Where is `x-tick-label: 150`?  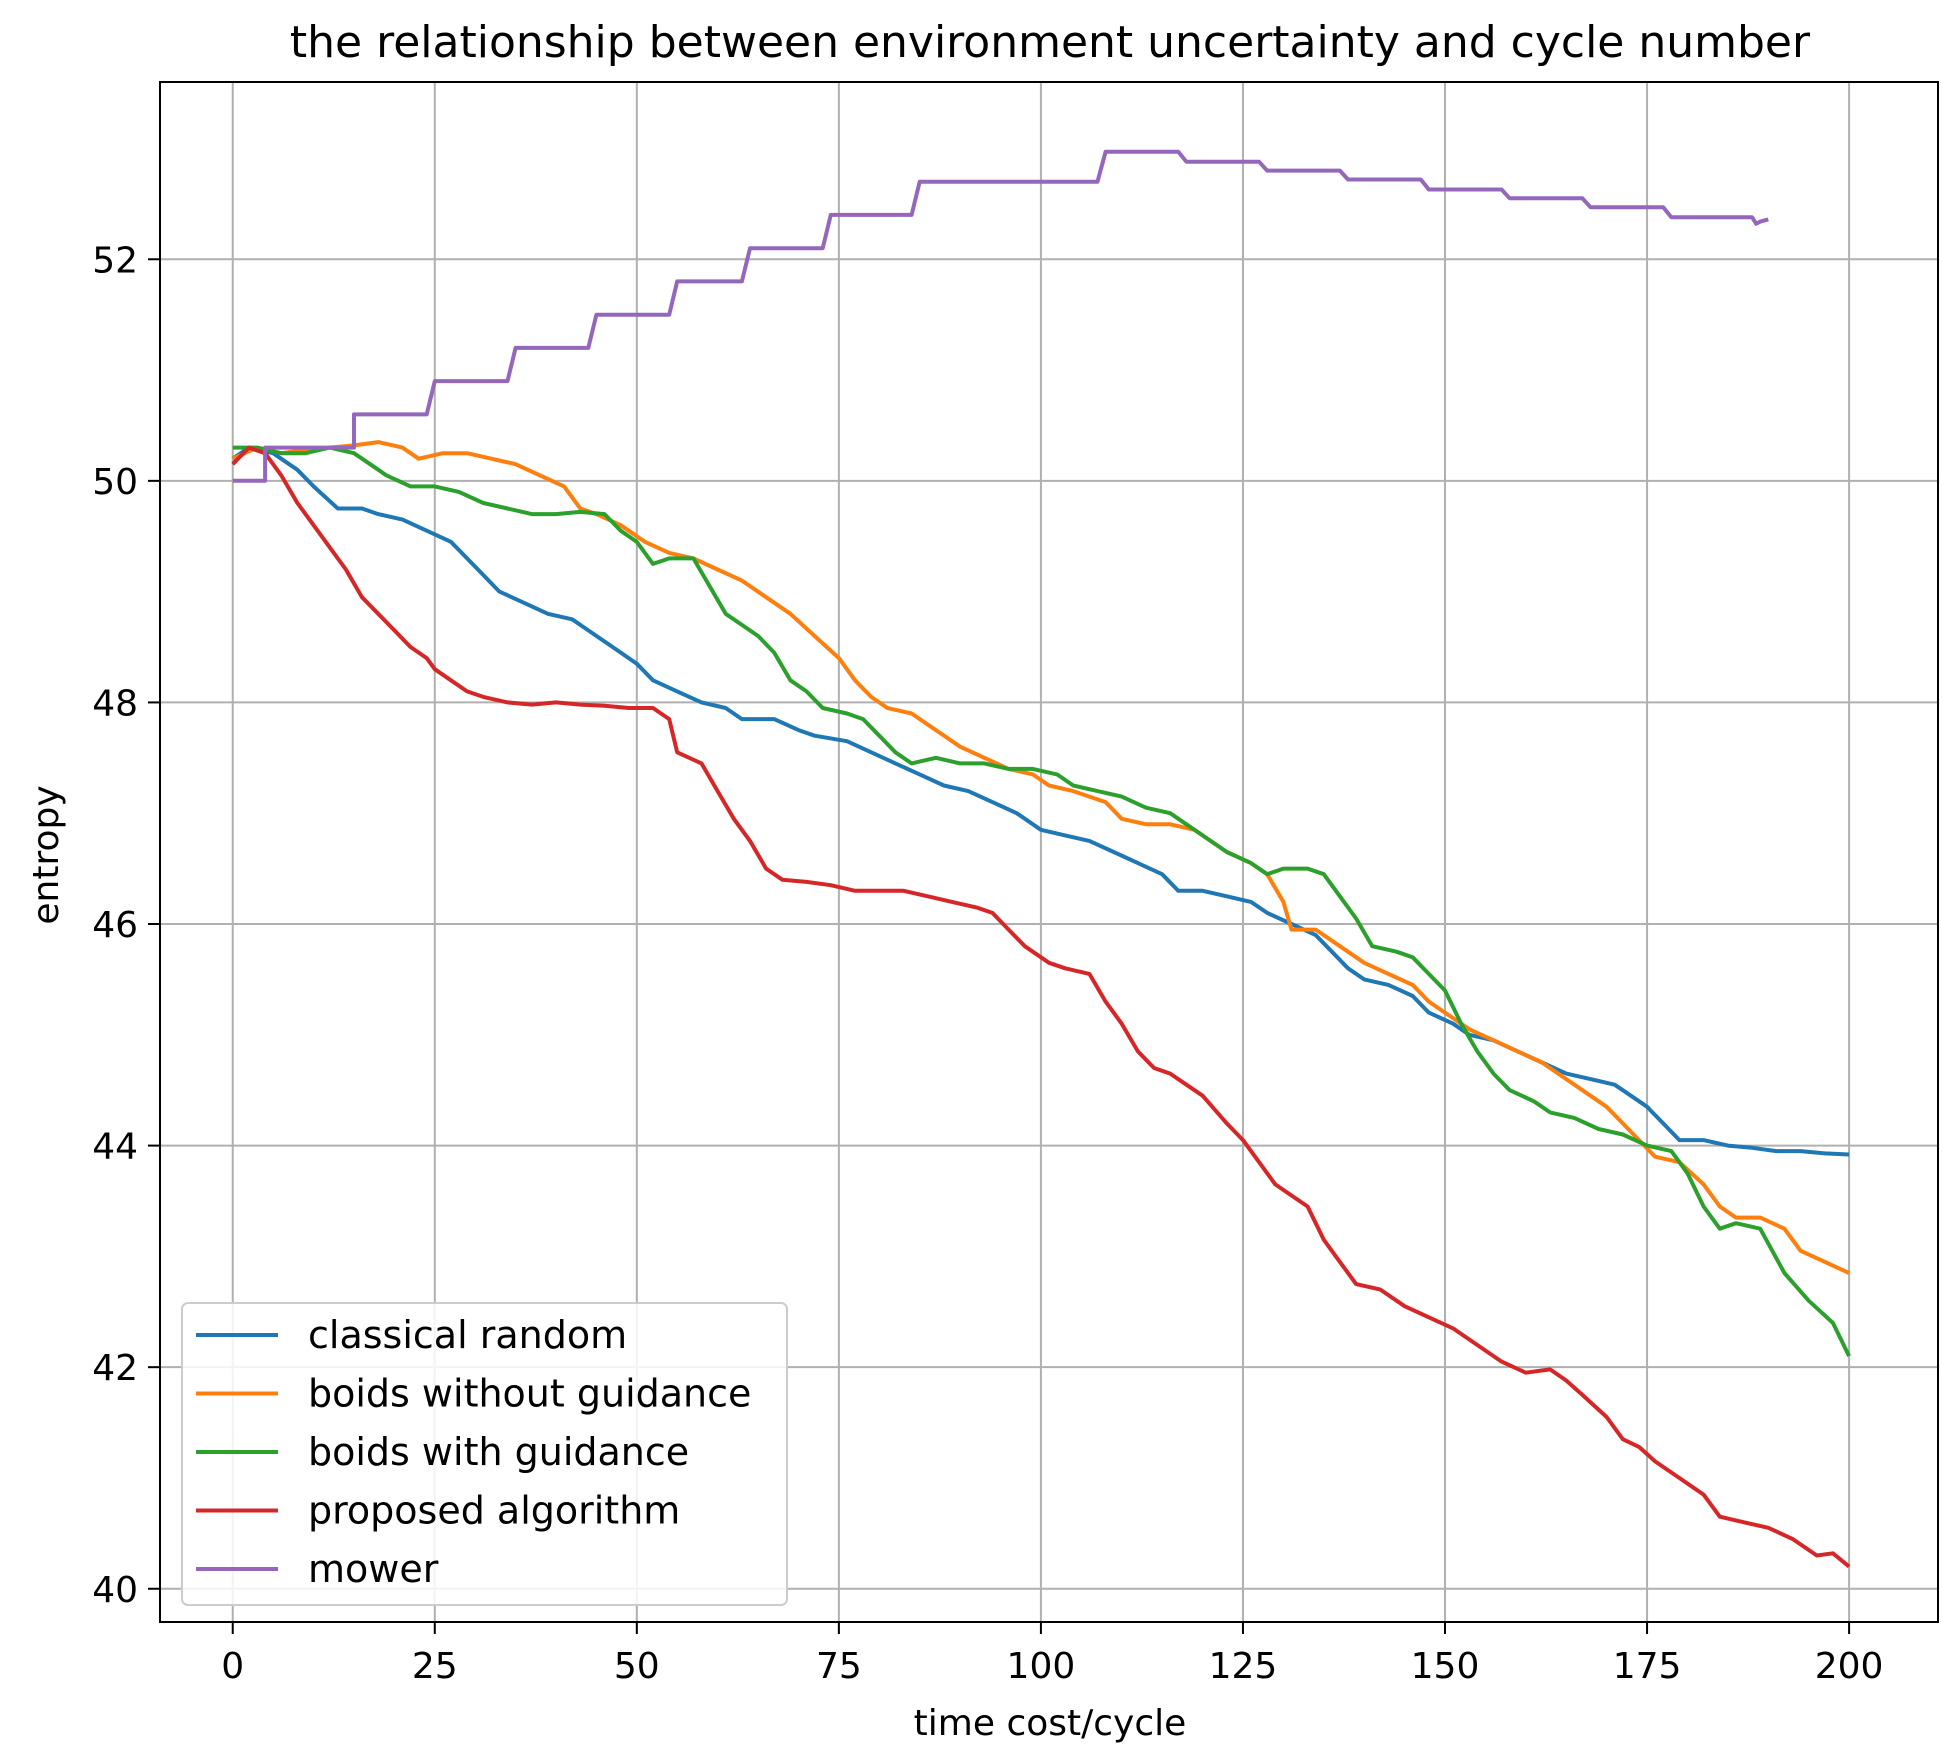 x-tick-label: 150 is located at coordinates (1445, 1666).